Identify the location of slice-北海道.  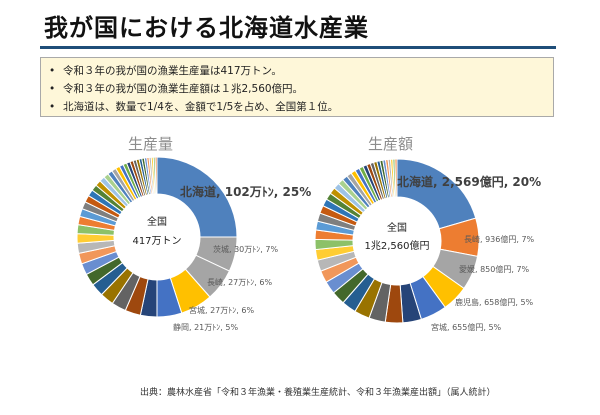
(436, 194).